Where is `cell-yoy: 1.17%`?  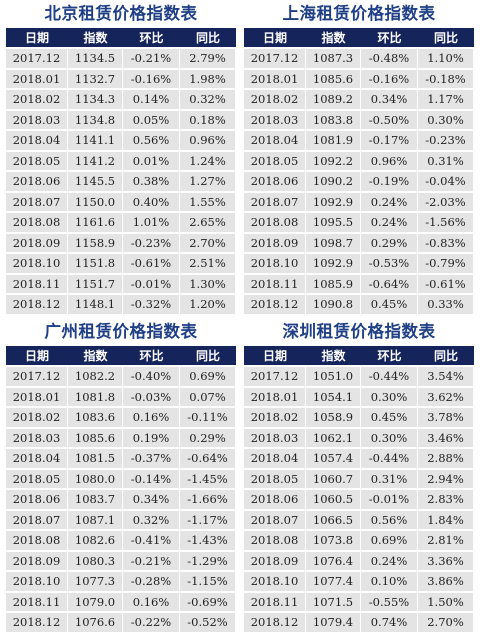 cell-yoy: 1.17% is located at coordinates (446, 100).